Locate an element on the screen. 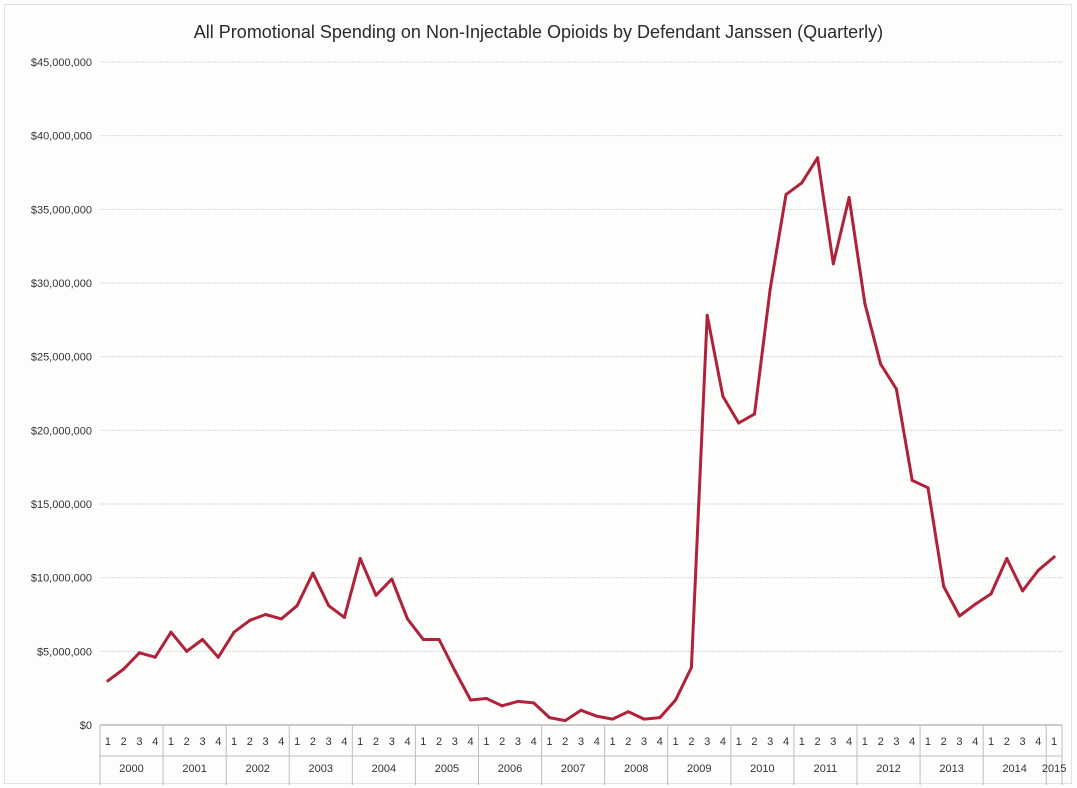 The width and height of the screenshot is (1077, 788). y-tick-label: $0 is located at coordinates (86, 726).